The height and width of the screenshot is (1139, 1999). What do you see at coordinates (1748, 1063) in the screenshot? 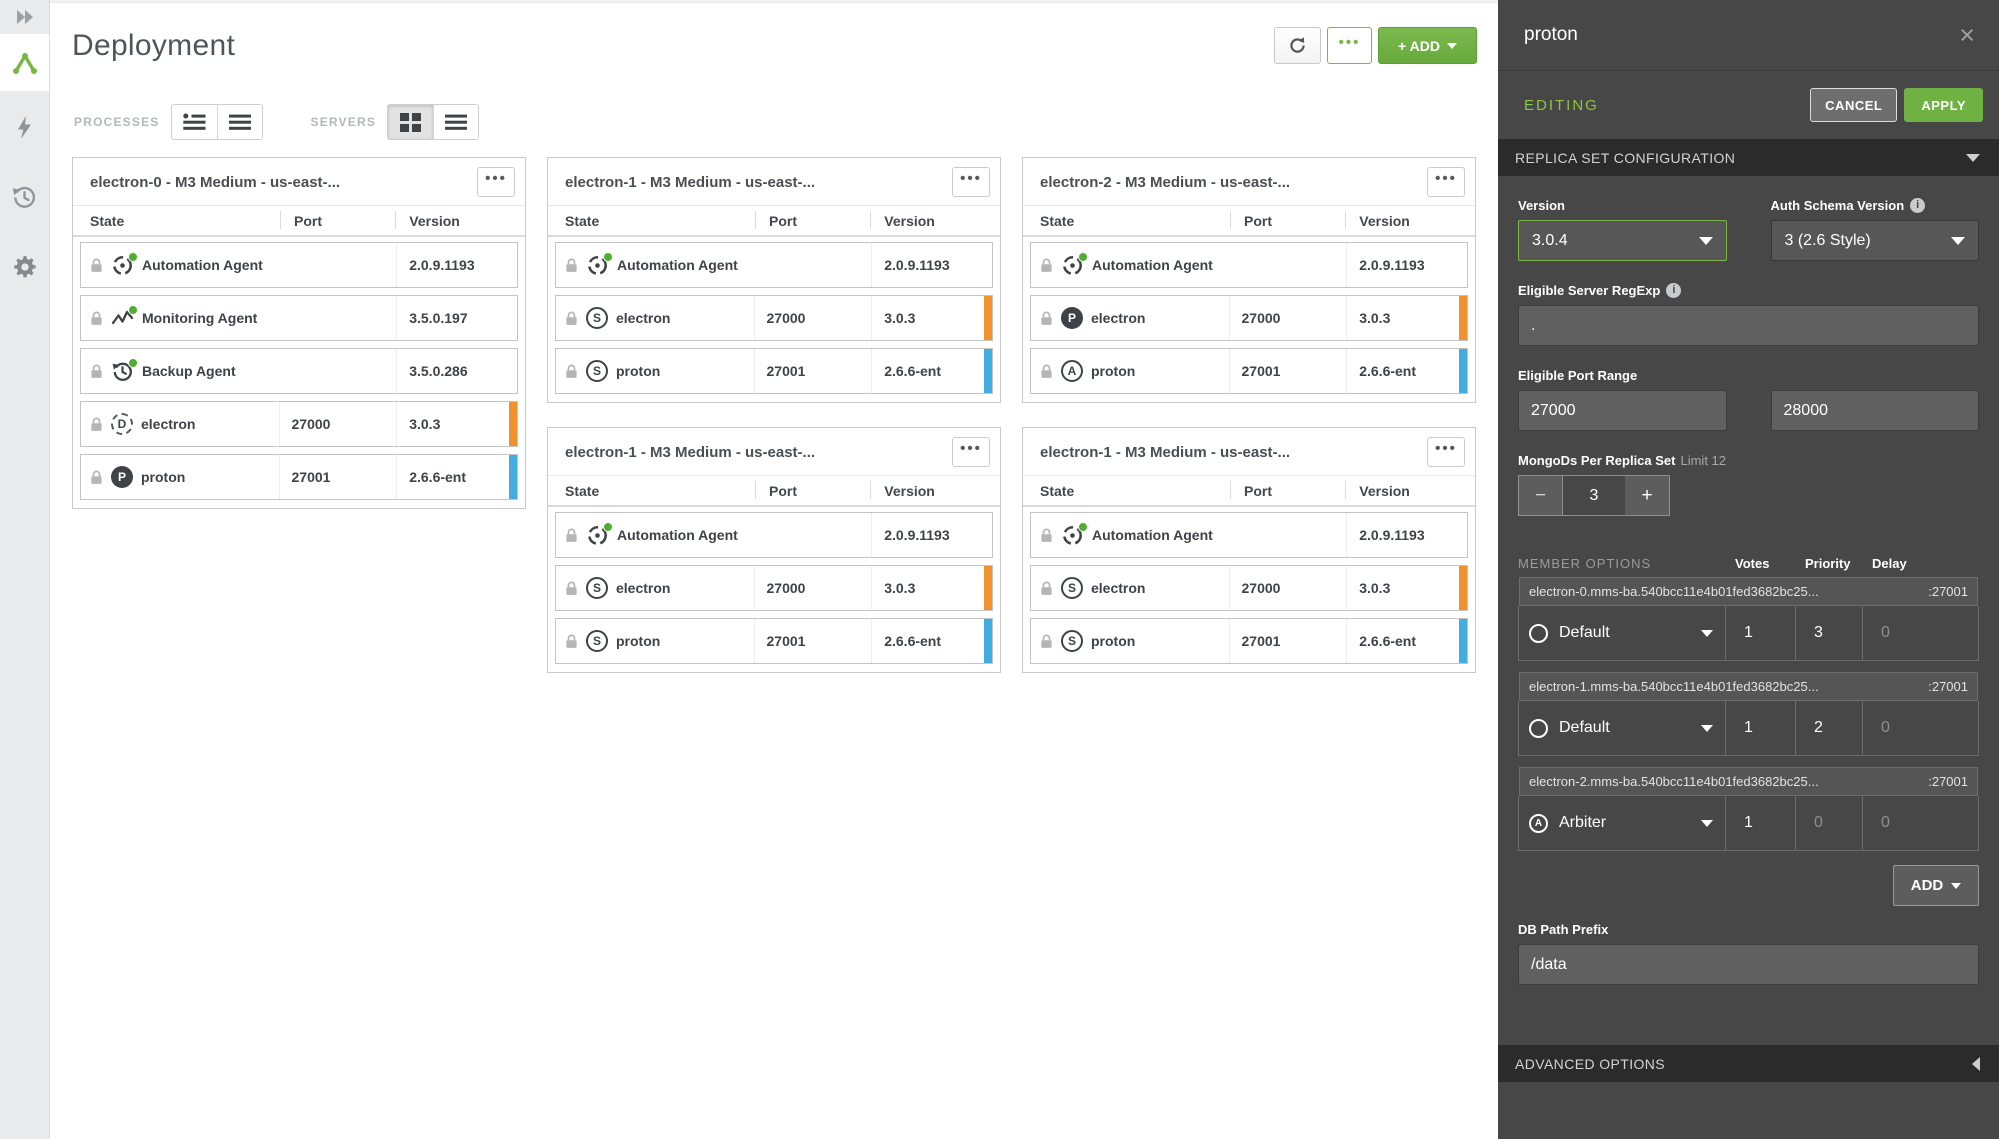
I see `advanced-options-section-header: ADVANCED OPTIONS` at bounding box center [1748, 1063].